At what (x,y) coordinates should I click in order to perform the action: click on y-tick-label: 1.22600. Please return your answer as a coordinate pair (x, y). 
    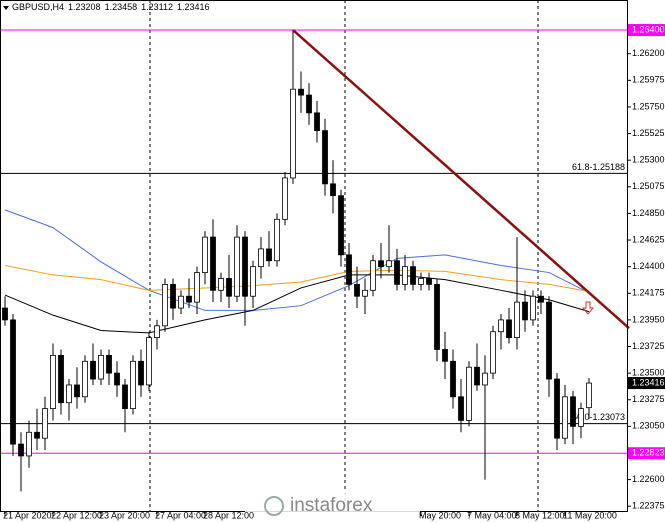
    Looking at the image, I should click on (648, 479).